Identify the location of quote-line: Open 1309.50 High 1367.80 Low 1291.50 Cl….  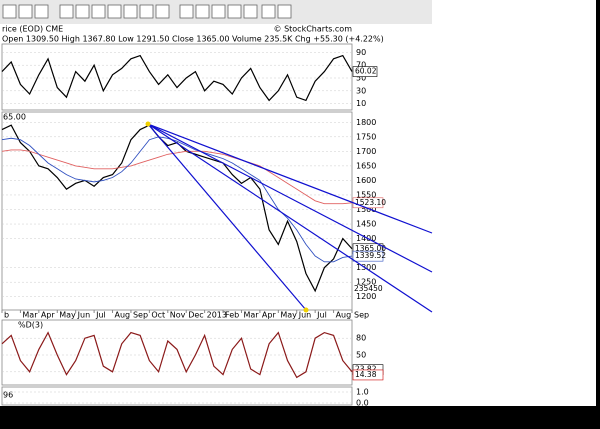
(193, 39).